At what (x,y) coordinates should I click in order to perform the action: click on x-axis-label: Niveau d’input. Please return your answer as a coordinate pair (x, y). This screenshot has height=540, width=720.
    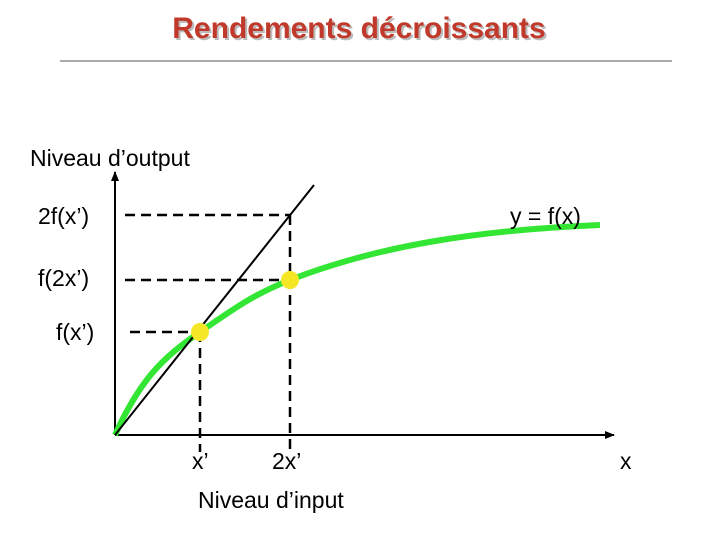
    Looking at the image, I should click on (271, 500).